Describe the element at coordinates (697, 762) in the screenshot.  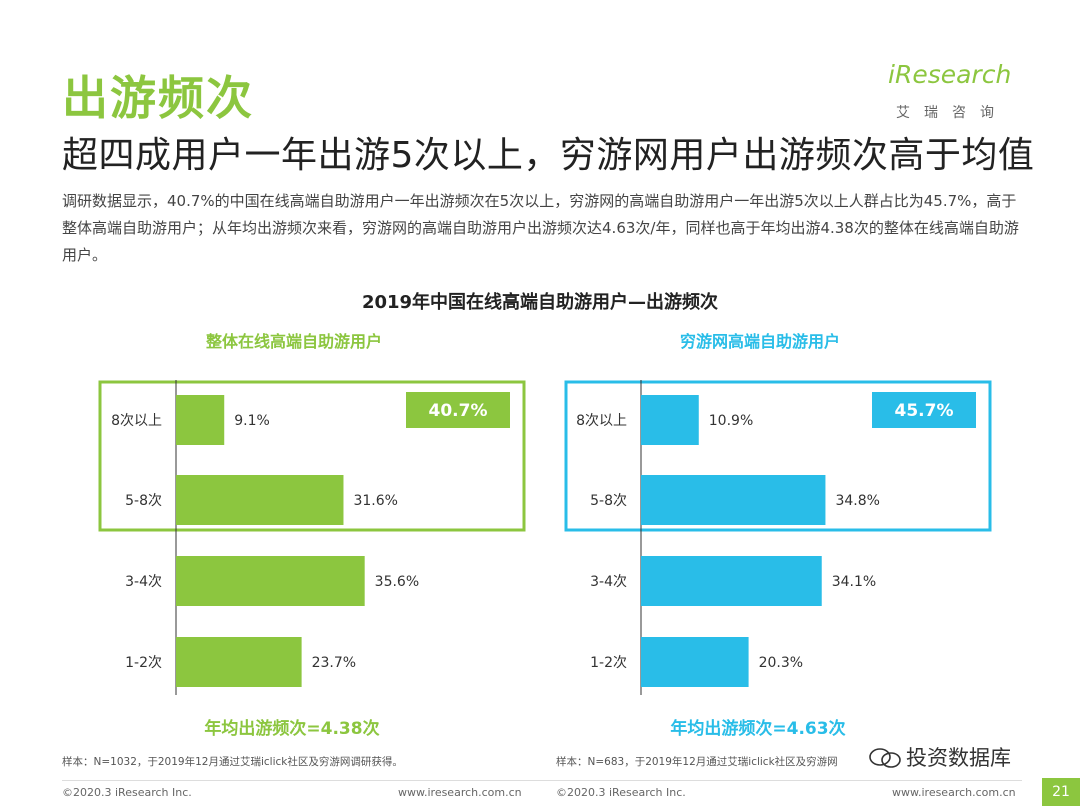
I see `footnote-right: 样本：N=683，于2019年12月通过艾瑞iclick社区及穷游网` at that location.